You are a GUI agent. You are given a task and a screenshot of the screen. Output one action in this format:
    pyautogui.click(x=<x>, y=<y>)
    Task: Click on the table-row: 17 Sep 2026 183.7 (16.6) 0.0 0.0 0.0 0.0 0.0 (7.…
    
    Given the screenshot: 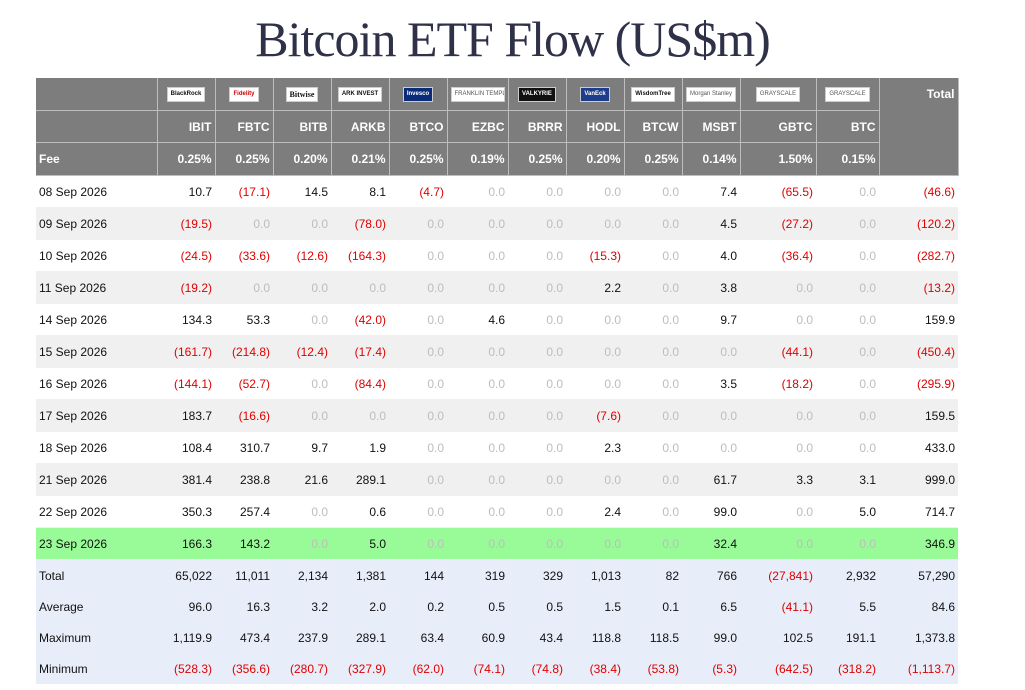 What is the action you would take?
    pyautogui.click(x=497, y=415)
    